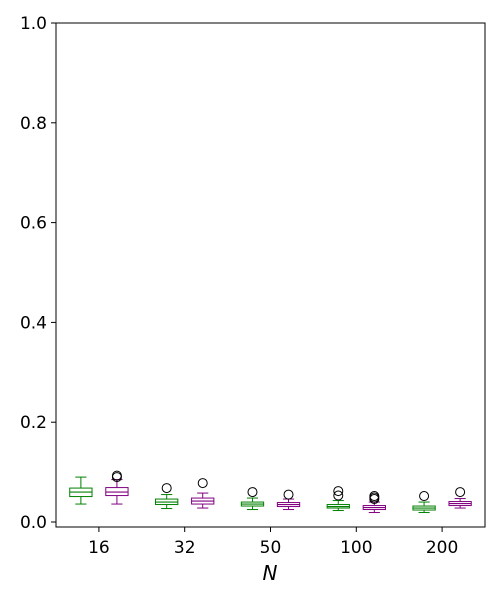 The image size is (500, 600). I want to click on y-axis: 0.0 0.2 0.4 0.6 0.8 1.0, so click(38, 273).